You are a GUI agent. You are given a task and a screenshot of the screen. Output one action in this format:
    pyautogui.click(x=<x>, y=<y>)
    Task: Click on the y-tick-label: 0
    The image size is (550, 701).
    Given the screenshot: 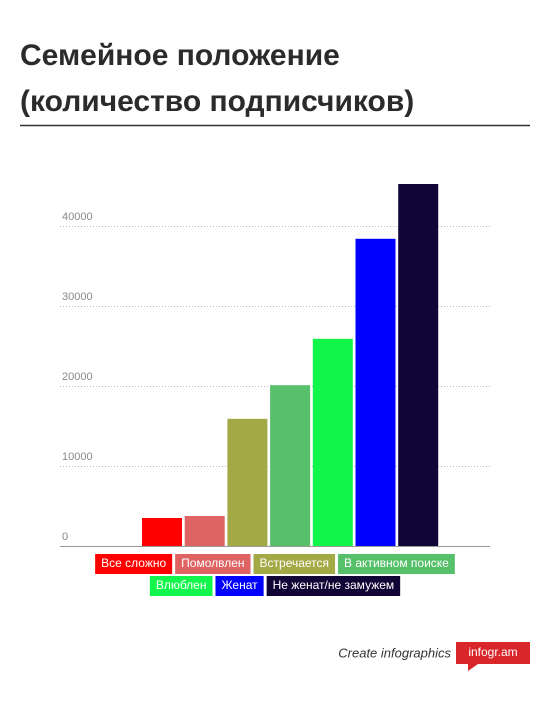 What is the action you would take?
    pyautogui.click(x=65, y=537)
    